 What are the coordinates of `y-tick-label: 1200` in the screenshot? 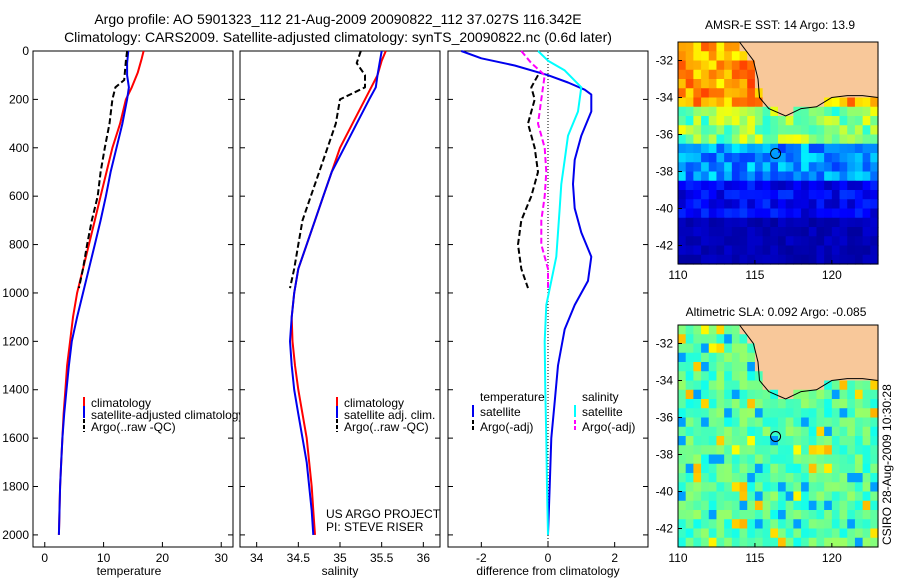 It's located at (15, 341).